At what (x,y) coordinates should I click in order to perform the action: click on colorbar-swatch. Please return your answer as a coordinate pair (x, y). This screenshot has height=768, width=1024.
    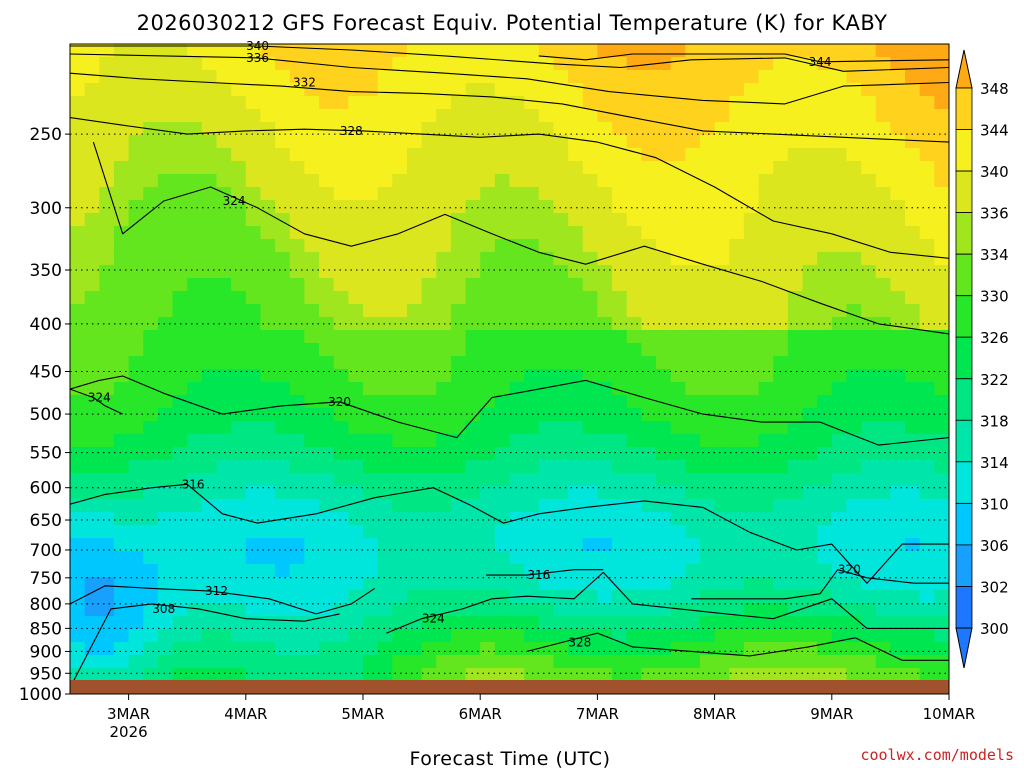
    Looking at the image, I should click on (964, 108).